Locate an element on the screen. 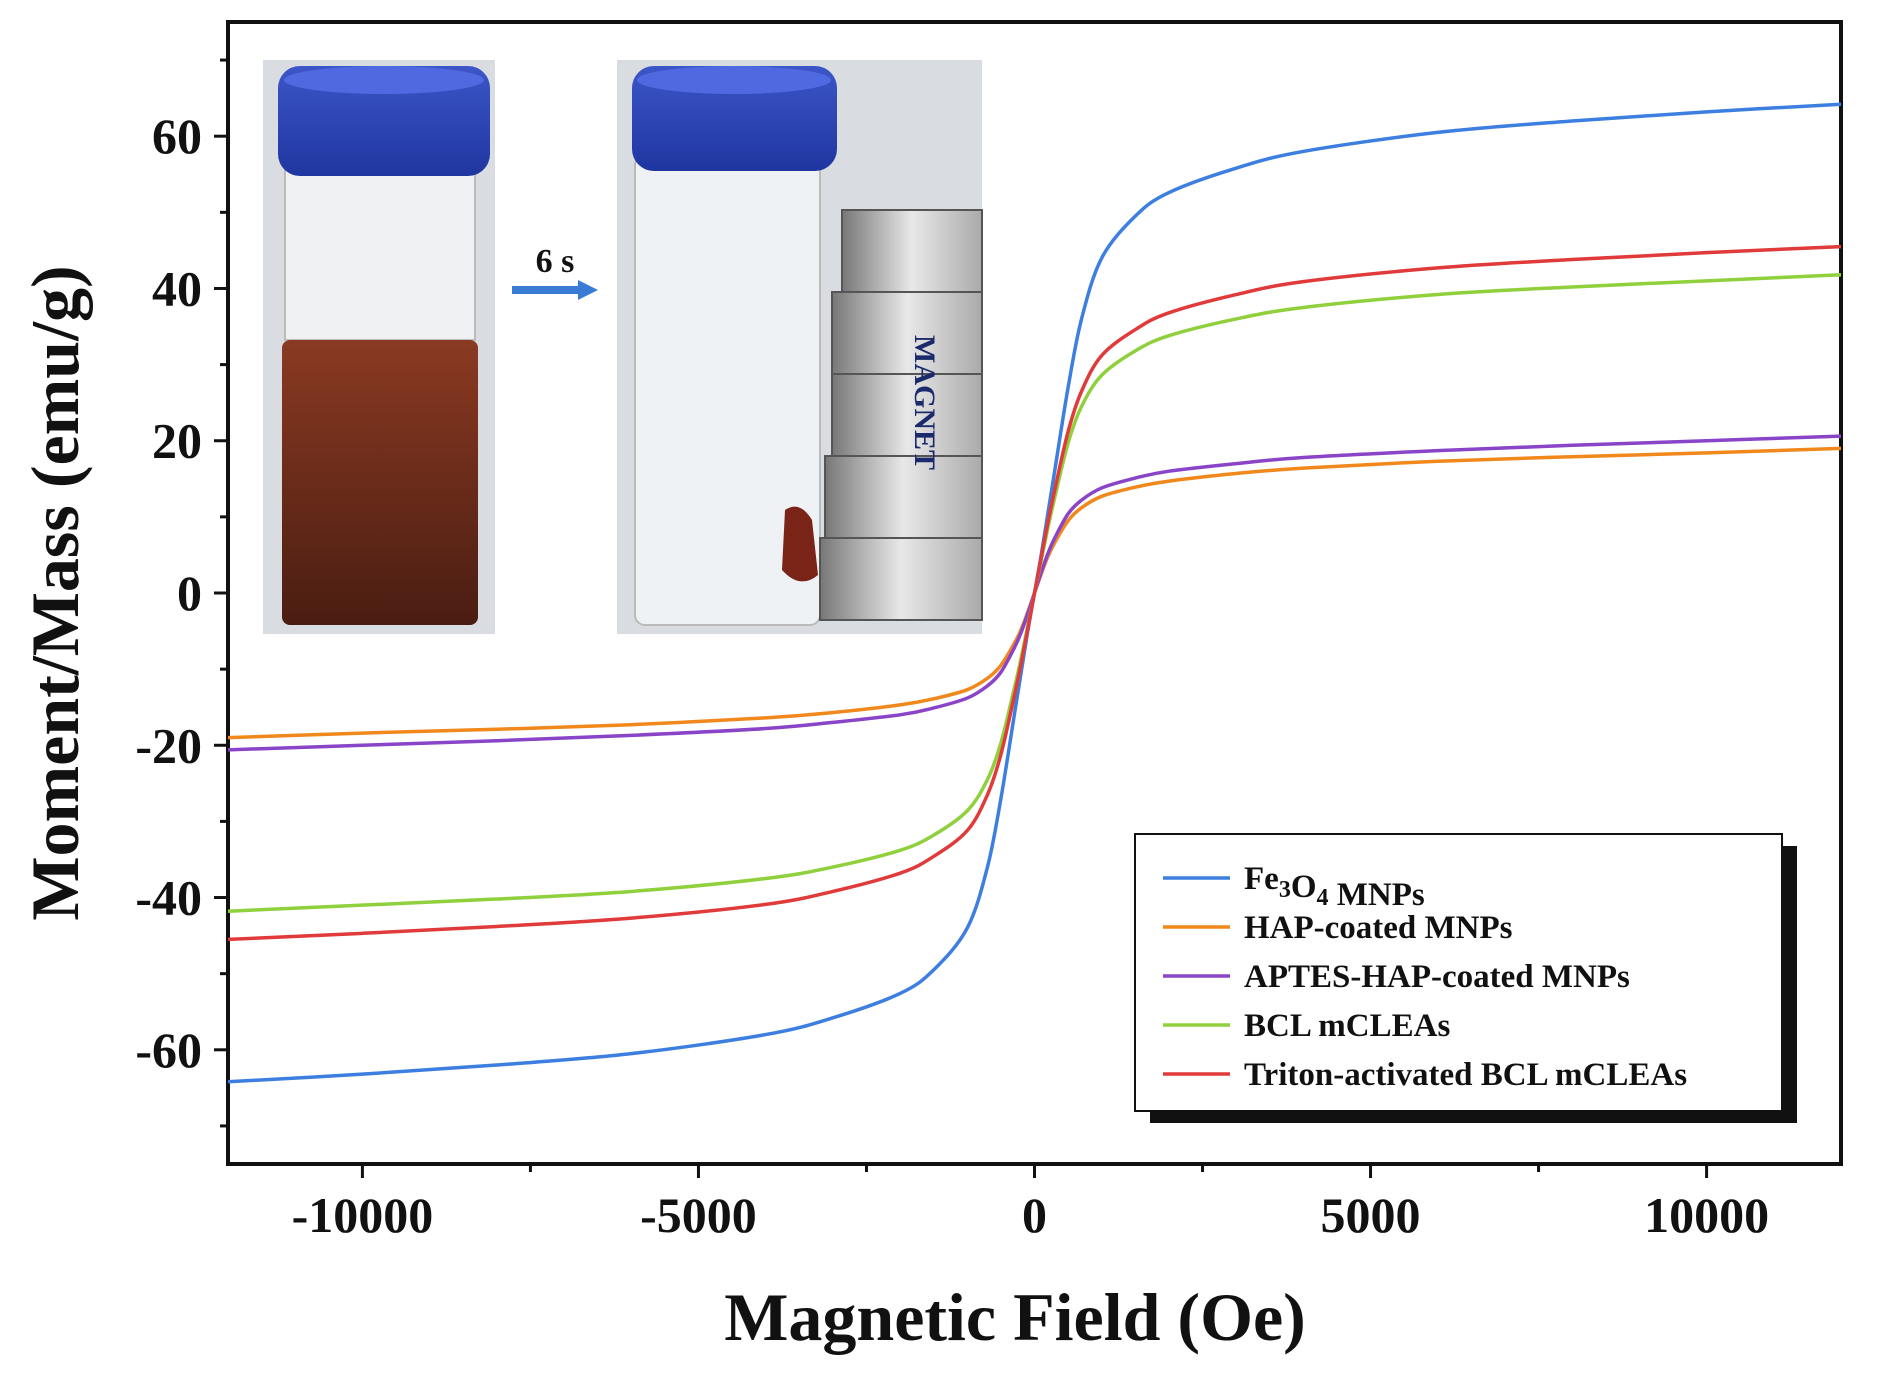 Image resolution: width=1881 pixels, height=1376 pixels. x-tick-label: -5000 is located at coordinates (698, 1215).